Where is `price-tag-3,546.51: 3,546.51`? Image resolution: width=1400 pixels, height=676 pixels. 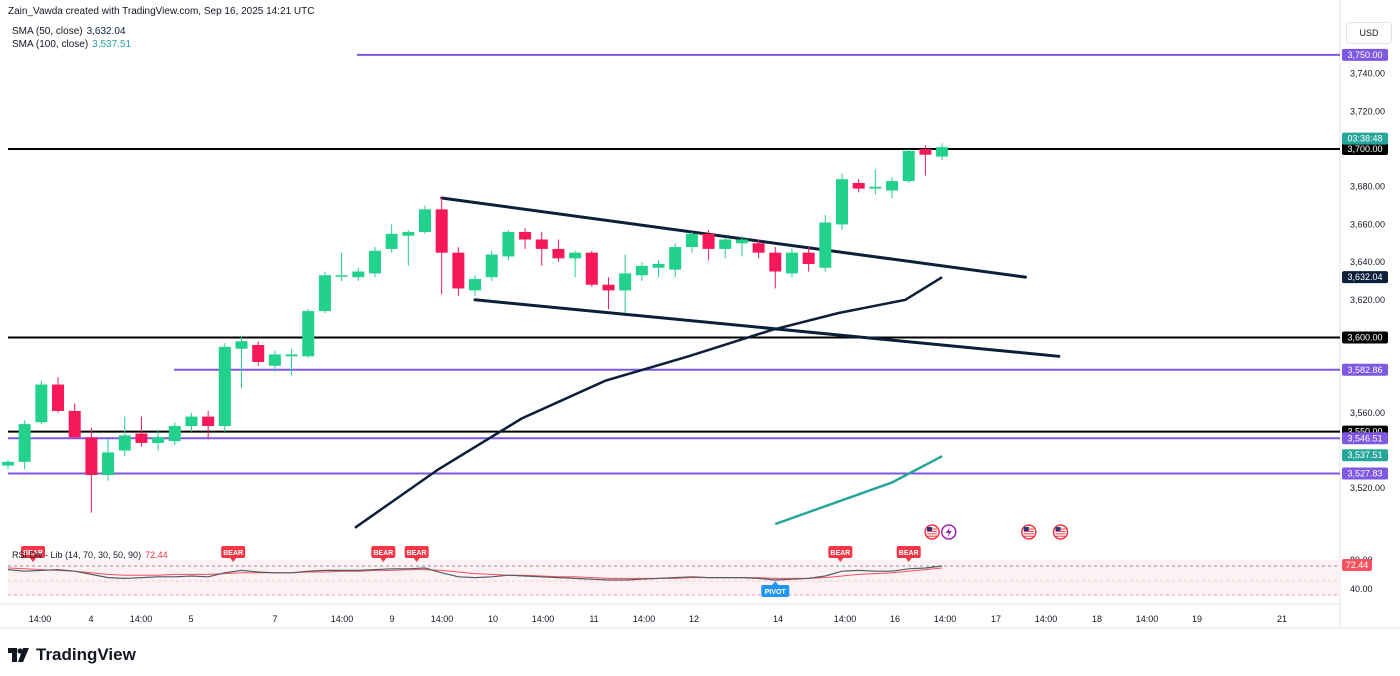 price-tag-3,546.51: 3,546.51 is located at coordinates (1365, 438).